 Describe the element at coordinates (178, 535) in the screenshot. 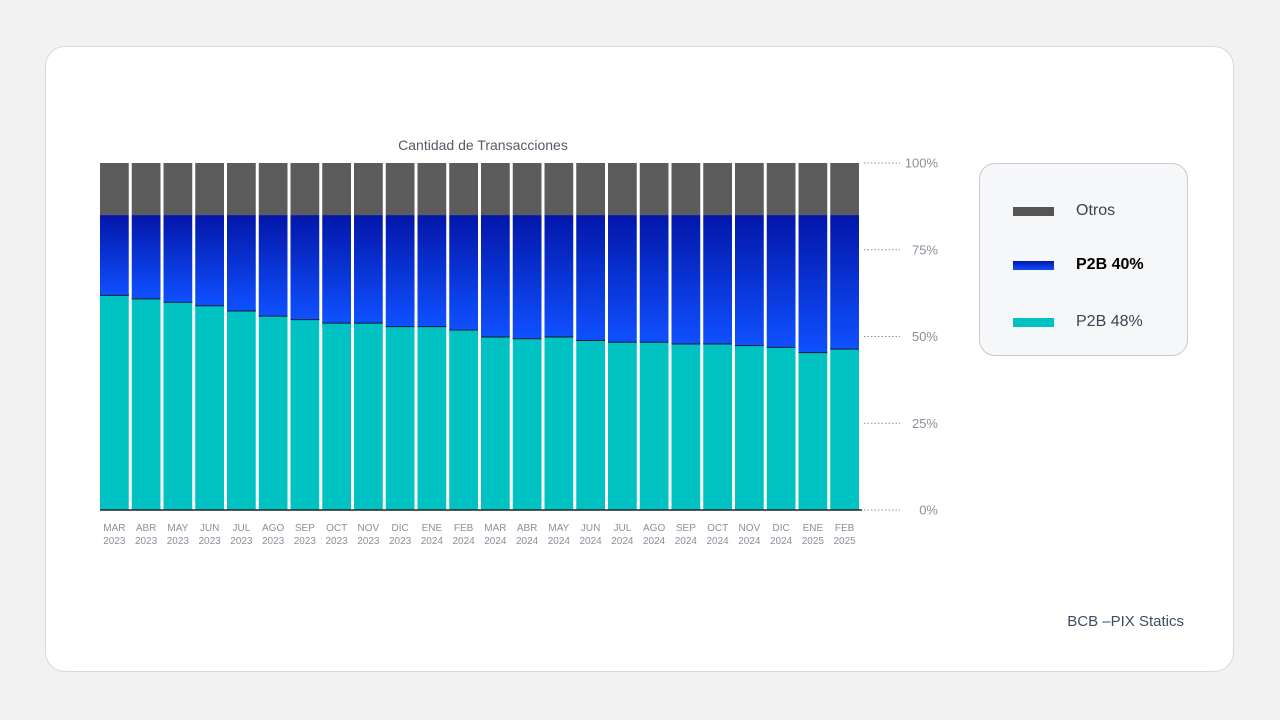

I see `x-tick-label: MAY 2023` at that location.